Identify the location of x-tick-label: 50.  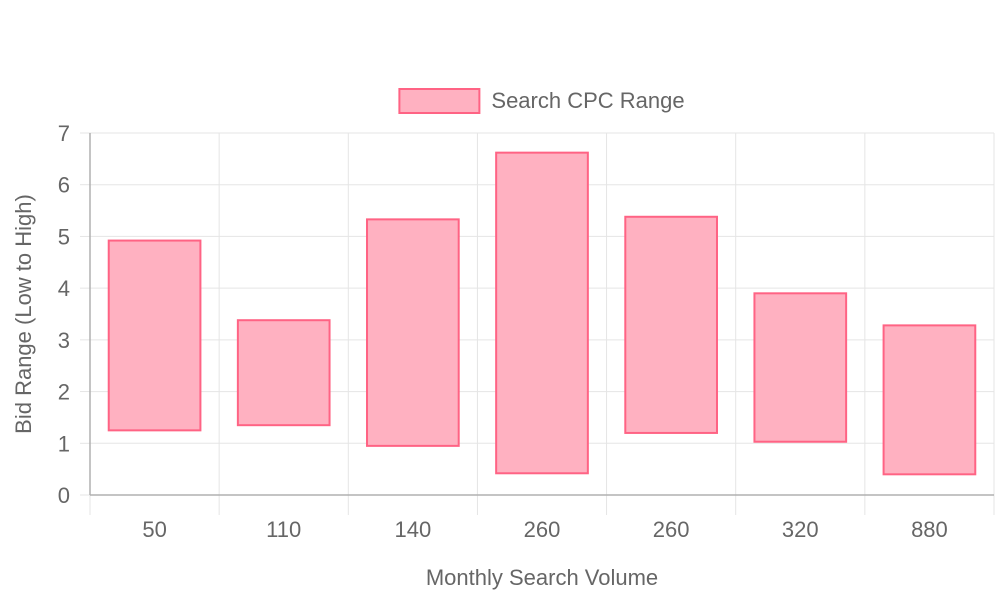
(154, 529).